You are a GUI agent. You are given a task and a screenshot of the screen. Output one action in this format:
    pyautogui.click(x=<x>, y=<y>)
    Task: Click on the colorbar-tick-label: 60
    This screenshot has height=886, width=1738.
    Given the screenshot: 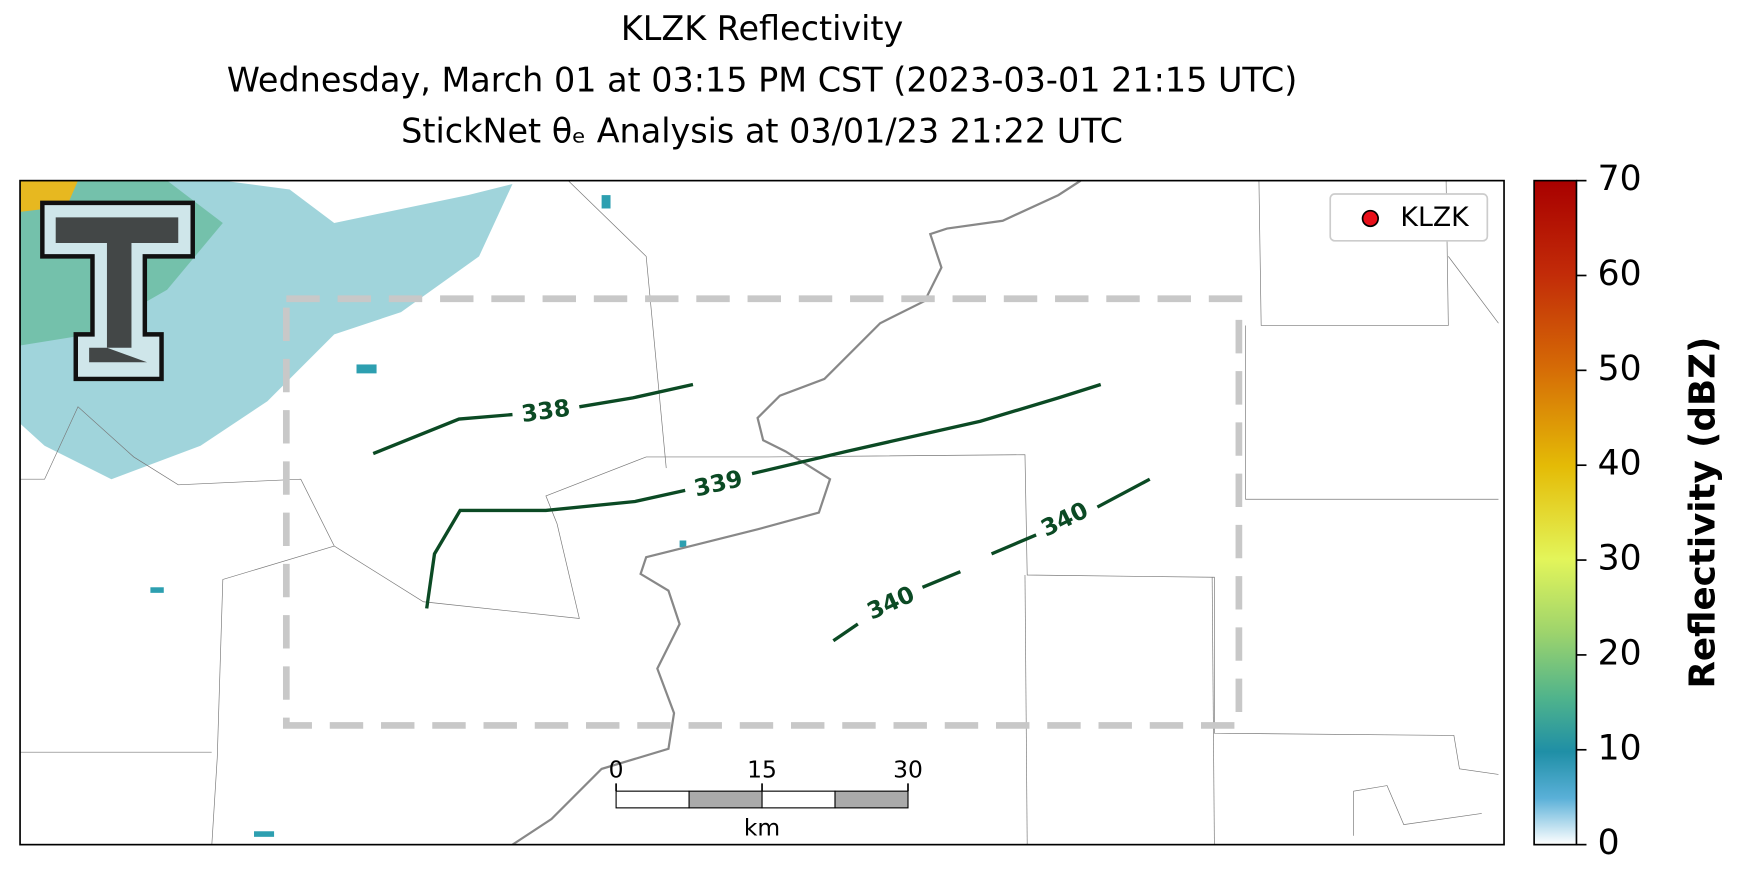 What is the action you would take?
    pyautogui.click(x=1620, y=274)
    